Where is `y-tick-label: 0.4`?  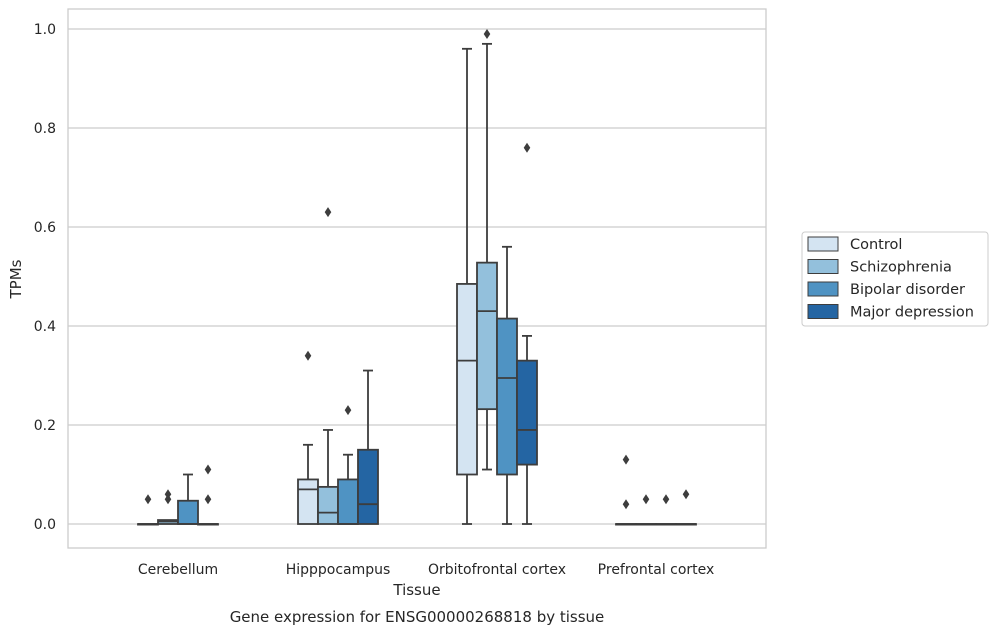 y-tick-label: 0.4 is located at coordinates (45, 327).